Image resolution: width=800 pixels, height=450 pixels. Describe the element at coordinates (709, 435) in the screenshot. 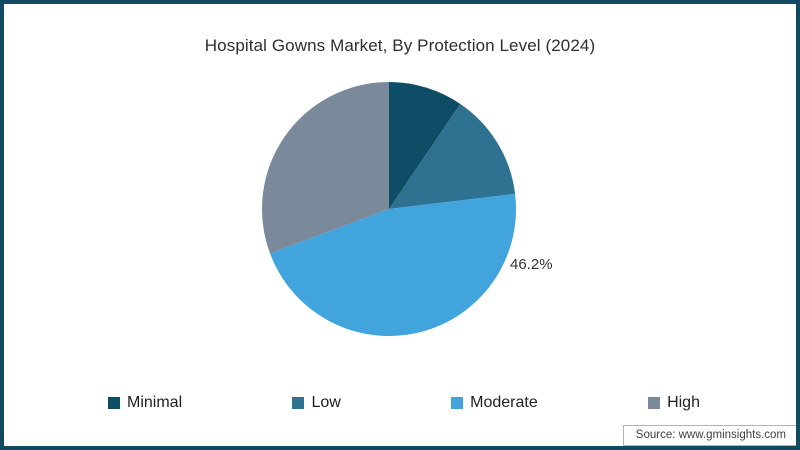

I see `source-attribution: Source: www.gminsights.com` at that location.